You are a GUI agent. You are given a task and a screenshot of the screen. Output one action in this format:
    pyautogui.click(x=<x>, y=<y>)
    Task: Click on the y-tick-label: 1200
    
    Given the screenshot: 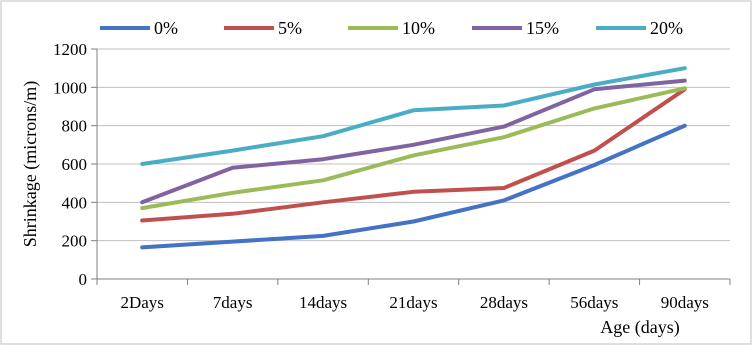 What is the action you would take?
    pyautogui.click(x=70, y=49)
    